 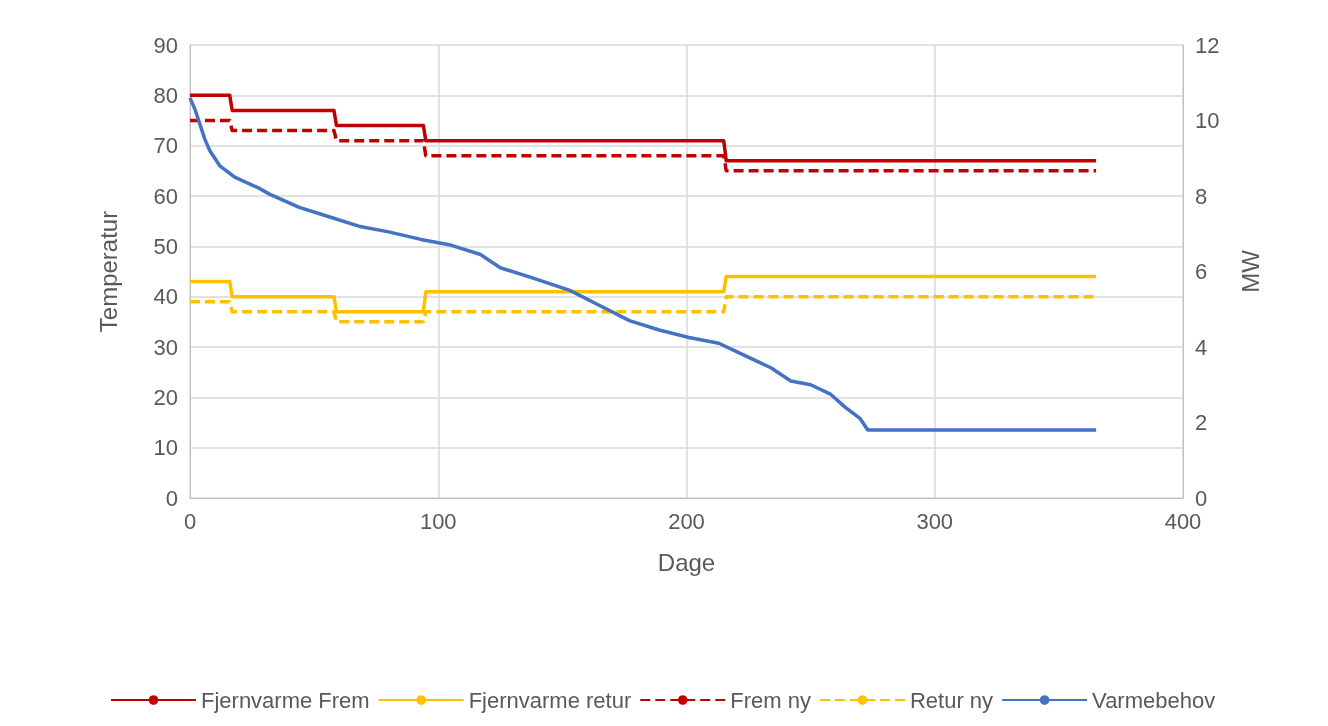 What do you see at coordinates (1201, 347) in the screenshot?
I see `y2-tick-label: 4` at bounding box center [1201, 347].